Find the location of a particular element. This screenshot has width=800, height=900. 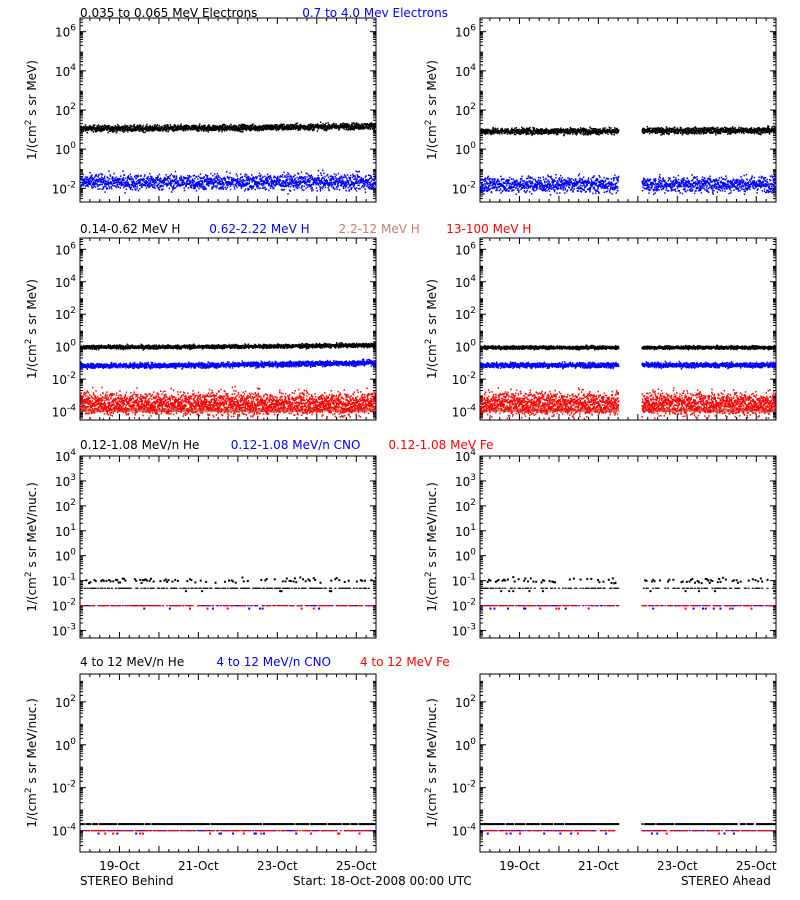

y-tick-label: 10⁻² is located at coordinates (64, 188).